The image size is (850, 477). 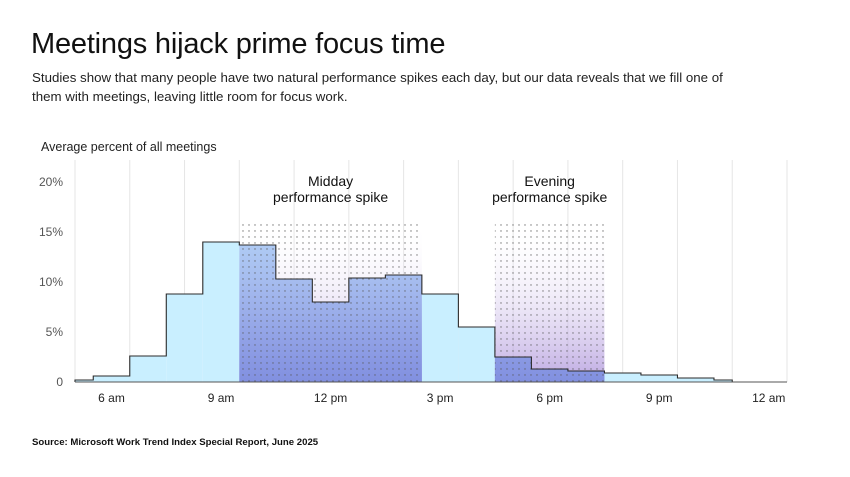 What do you see at coordinates (330, 398) in the screenshot?
I see `x-tick-label: 12 pm` at bounding box center [330, 398].